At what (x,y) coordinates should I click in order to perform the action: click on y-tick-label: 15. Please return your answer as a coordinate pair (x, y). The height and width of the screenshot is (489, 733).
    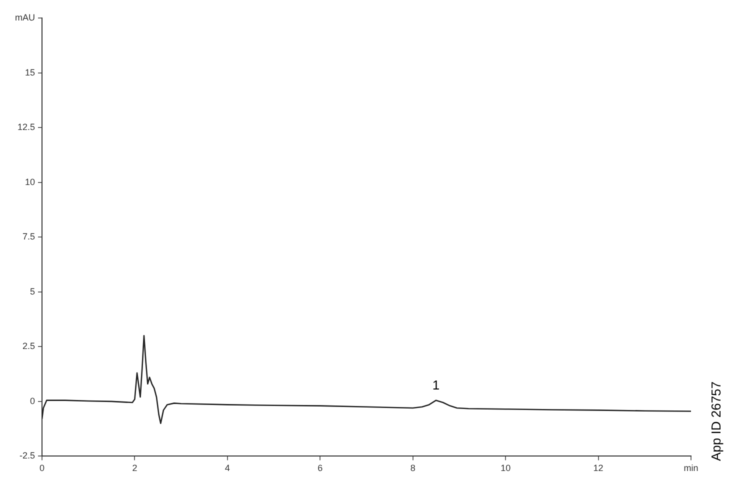
    Looking at the image, I should click on (29, 72).